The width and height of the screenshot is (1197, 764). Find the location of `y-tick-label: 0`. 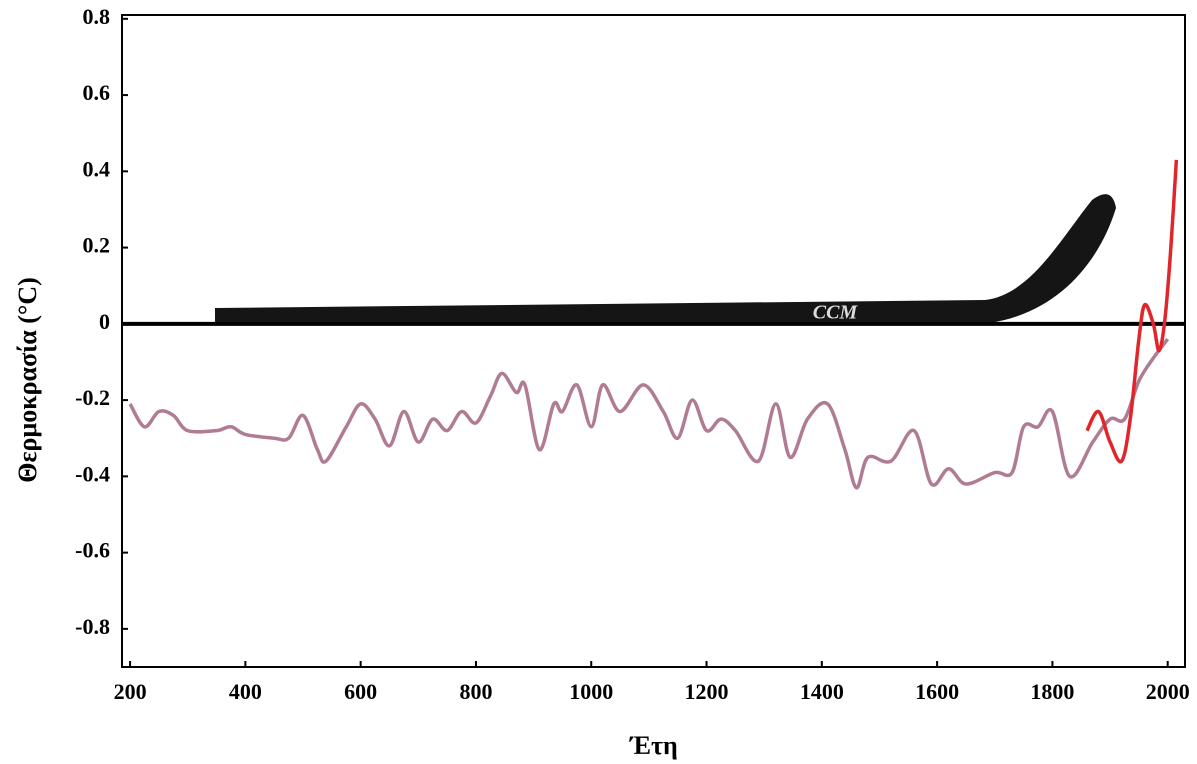

y-tick-label: 0 is located at coordinates (104, 321).